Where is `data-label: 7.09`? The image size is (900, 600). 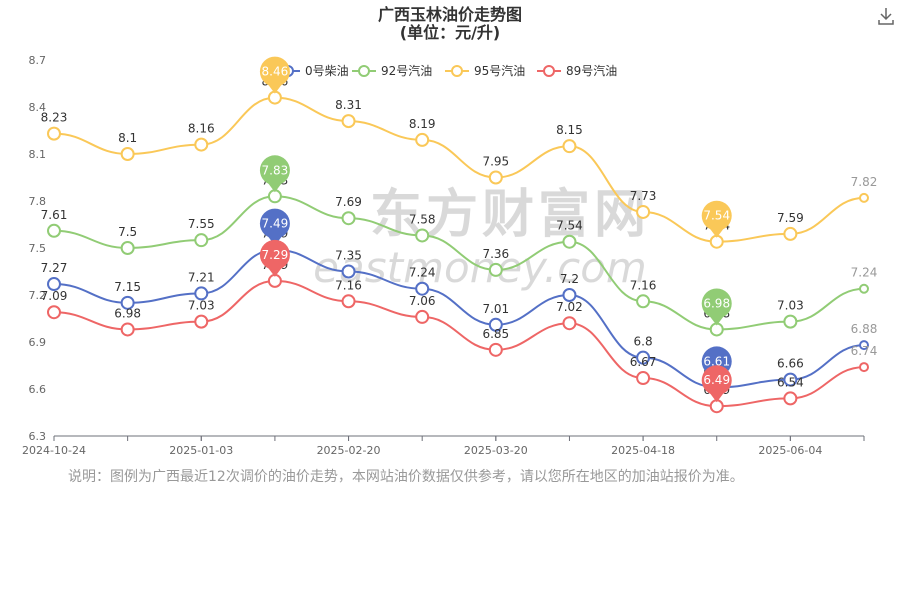 data-label: 7.09 is located at coordinates (54, 296).